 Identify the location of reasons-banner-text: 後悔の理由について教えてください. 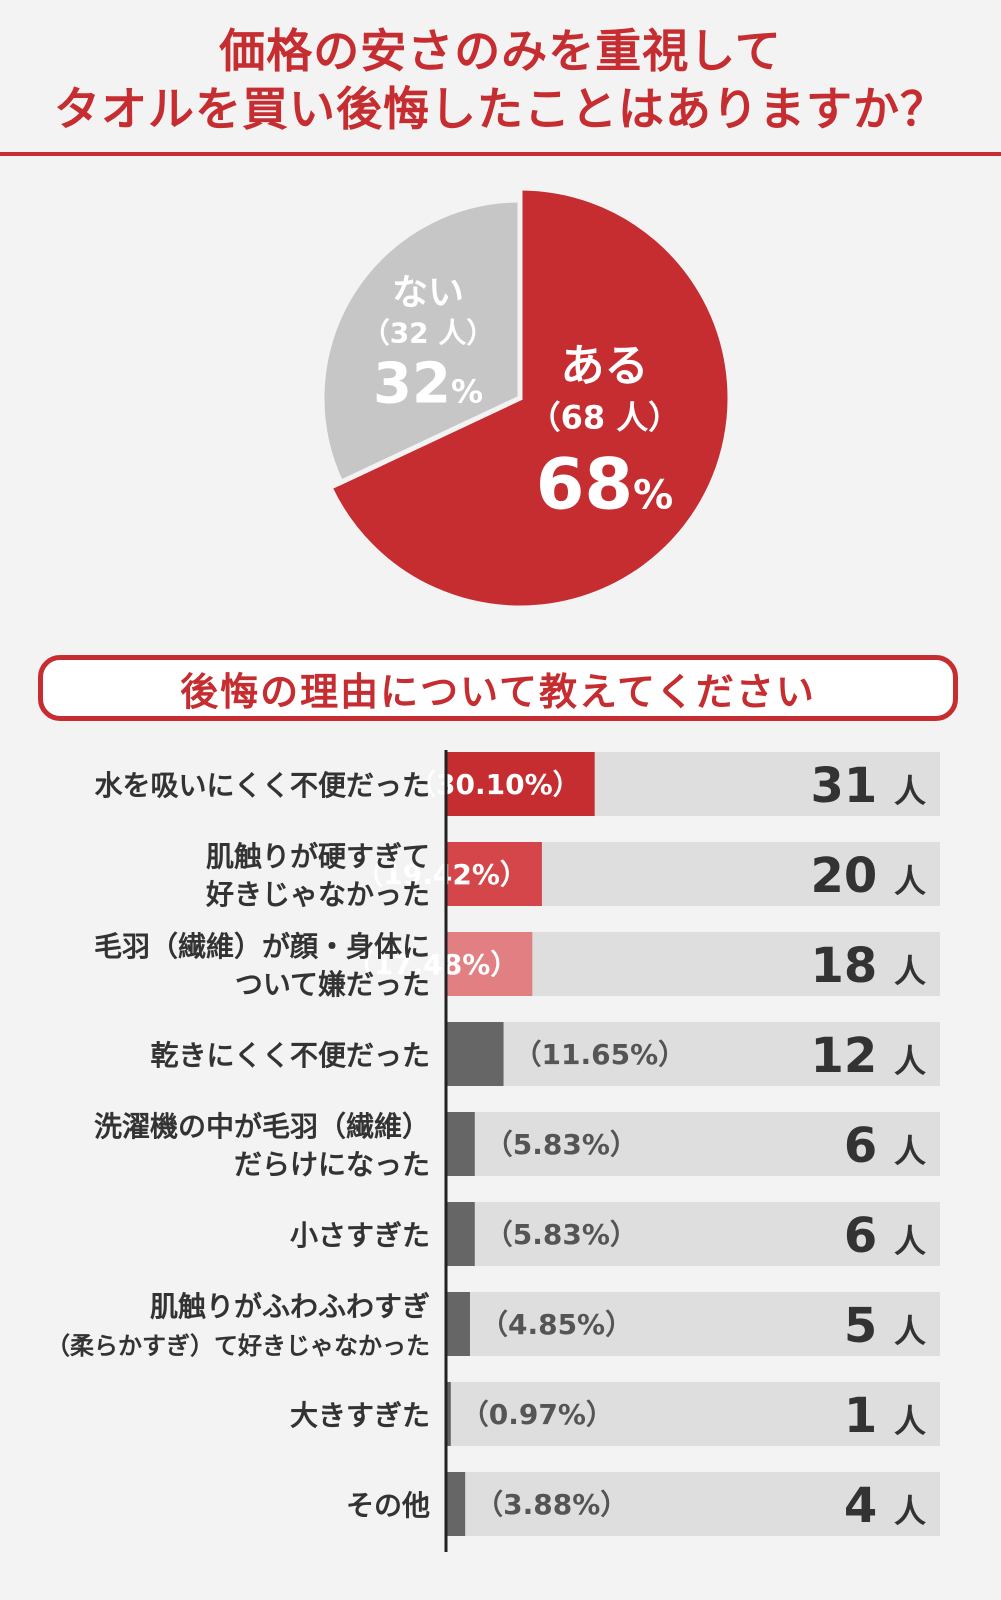
(498, 691).